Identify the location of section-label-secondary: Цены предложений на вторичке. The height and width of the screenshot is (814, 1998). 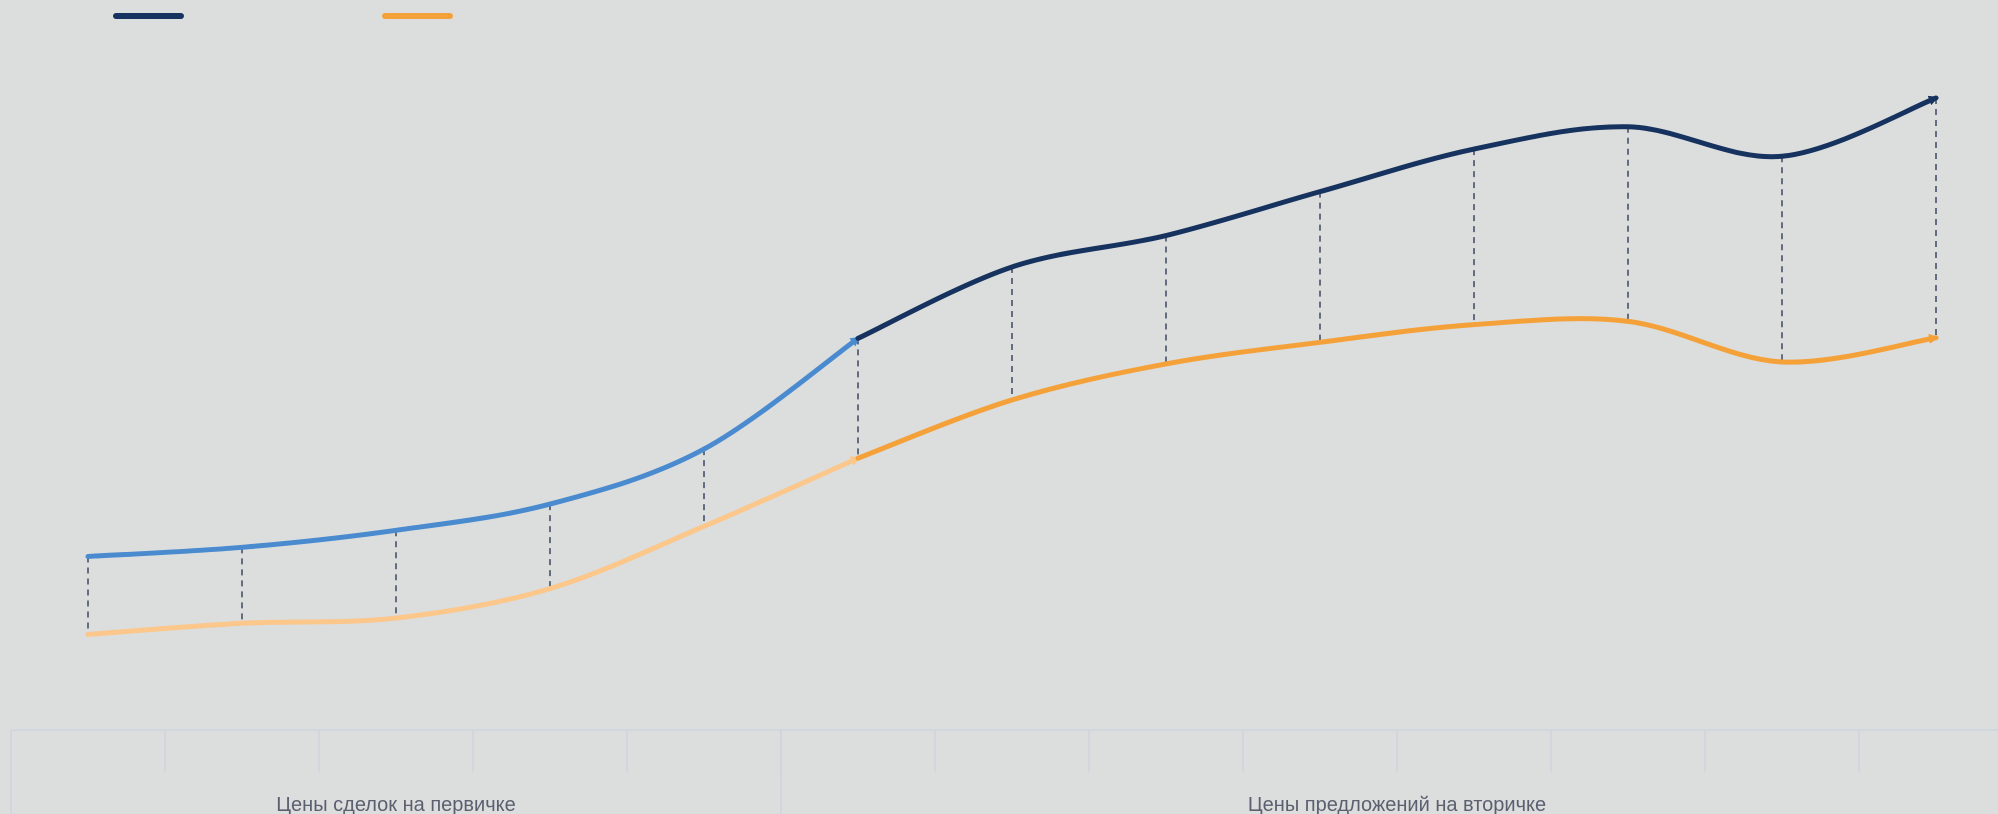
(1397, 804).